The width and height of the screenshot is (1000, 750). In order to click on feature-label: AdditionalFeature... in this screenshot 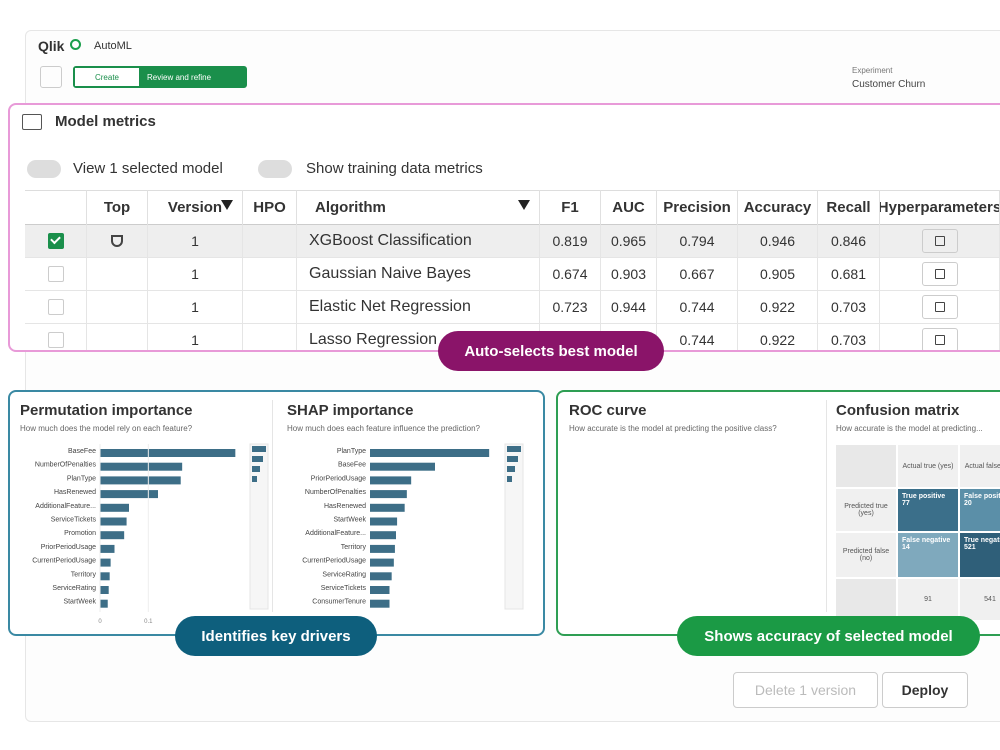, I will do `click(335, 533)`.